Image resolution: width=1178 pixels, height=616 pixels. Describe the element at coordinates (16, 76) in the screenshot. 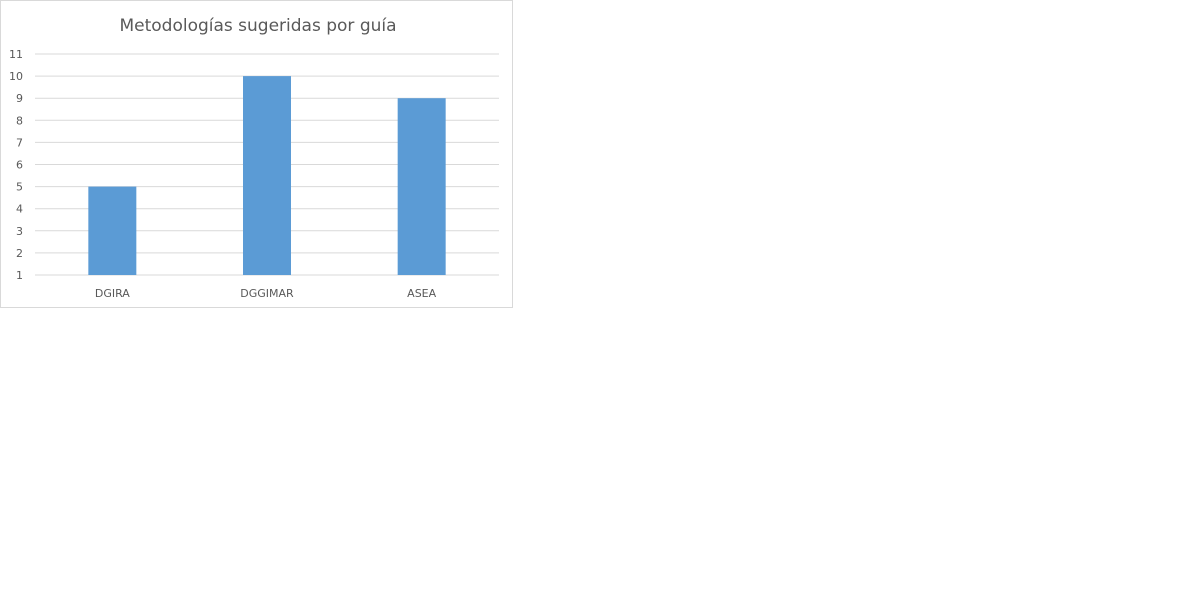

I see `y-tick-label: 10` at that location.